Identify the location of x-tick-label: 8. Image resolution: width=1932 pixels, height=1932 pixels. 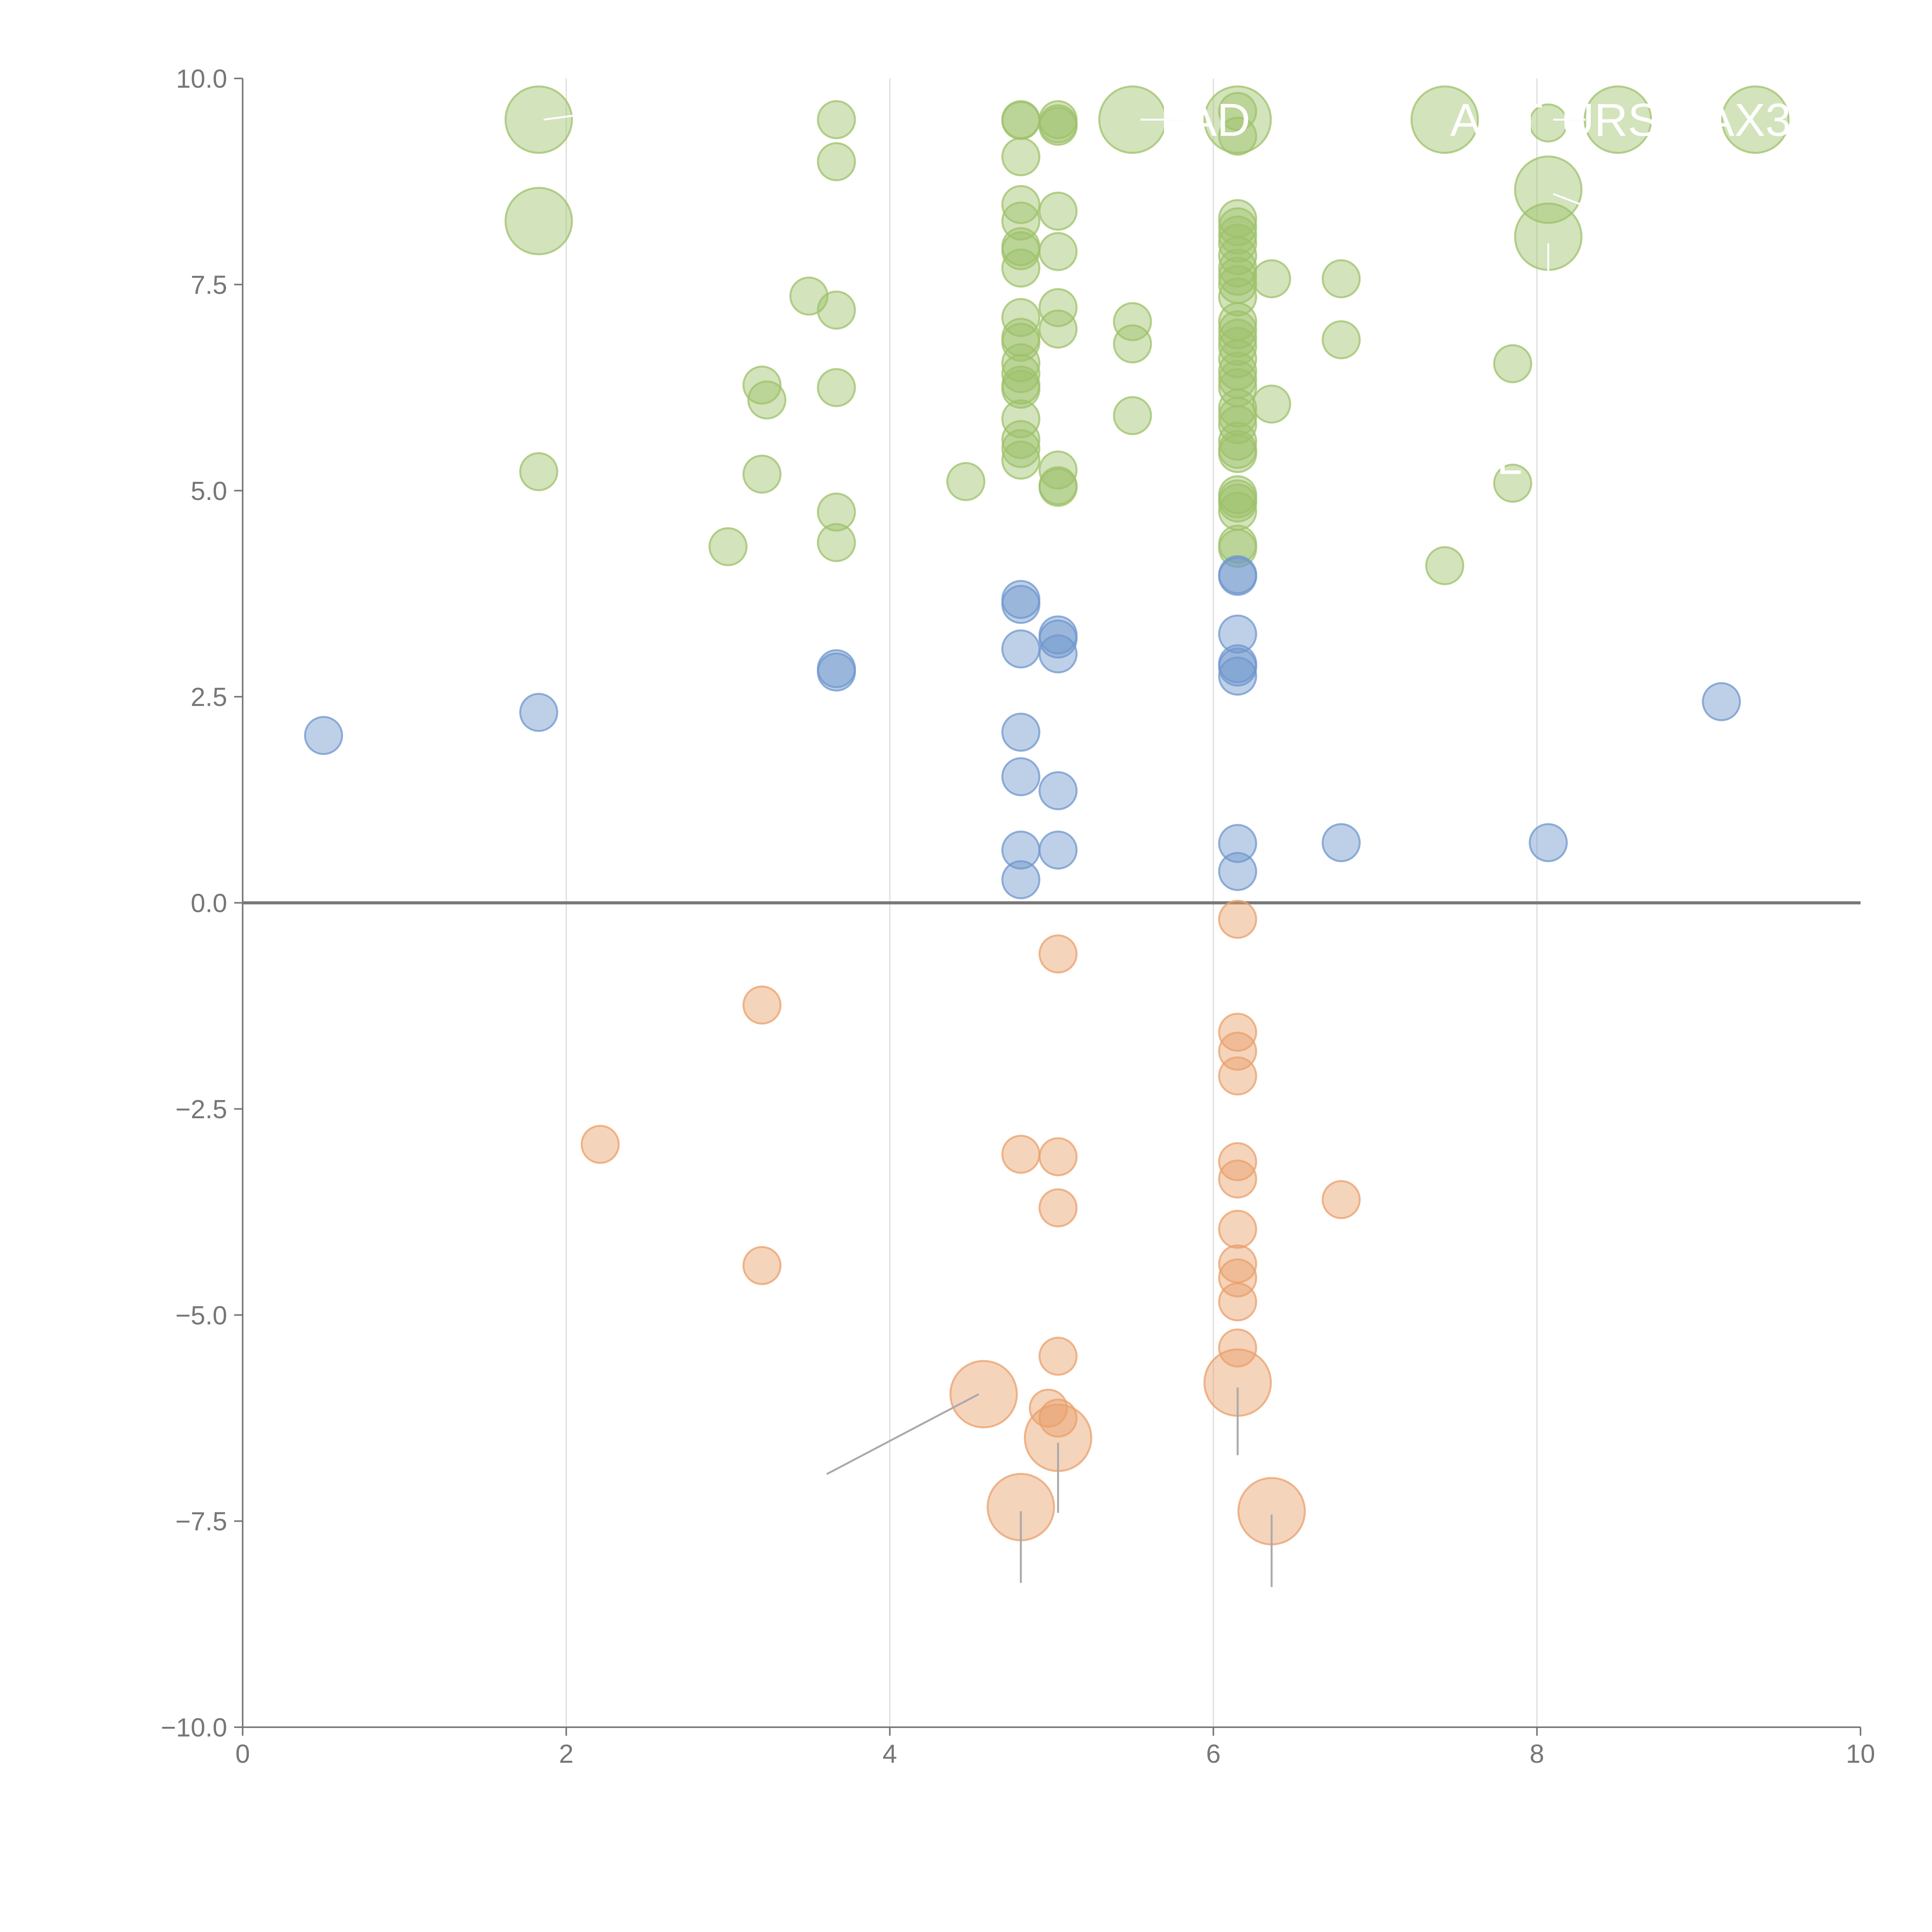
(1537, 1754).